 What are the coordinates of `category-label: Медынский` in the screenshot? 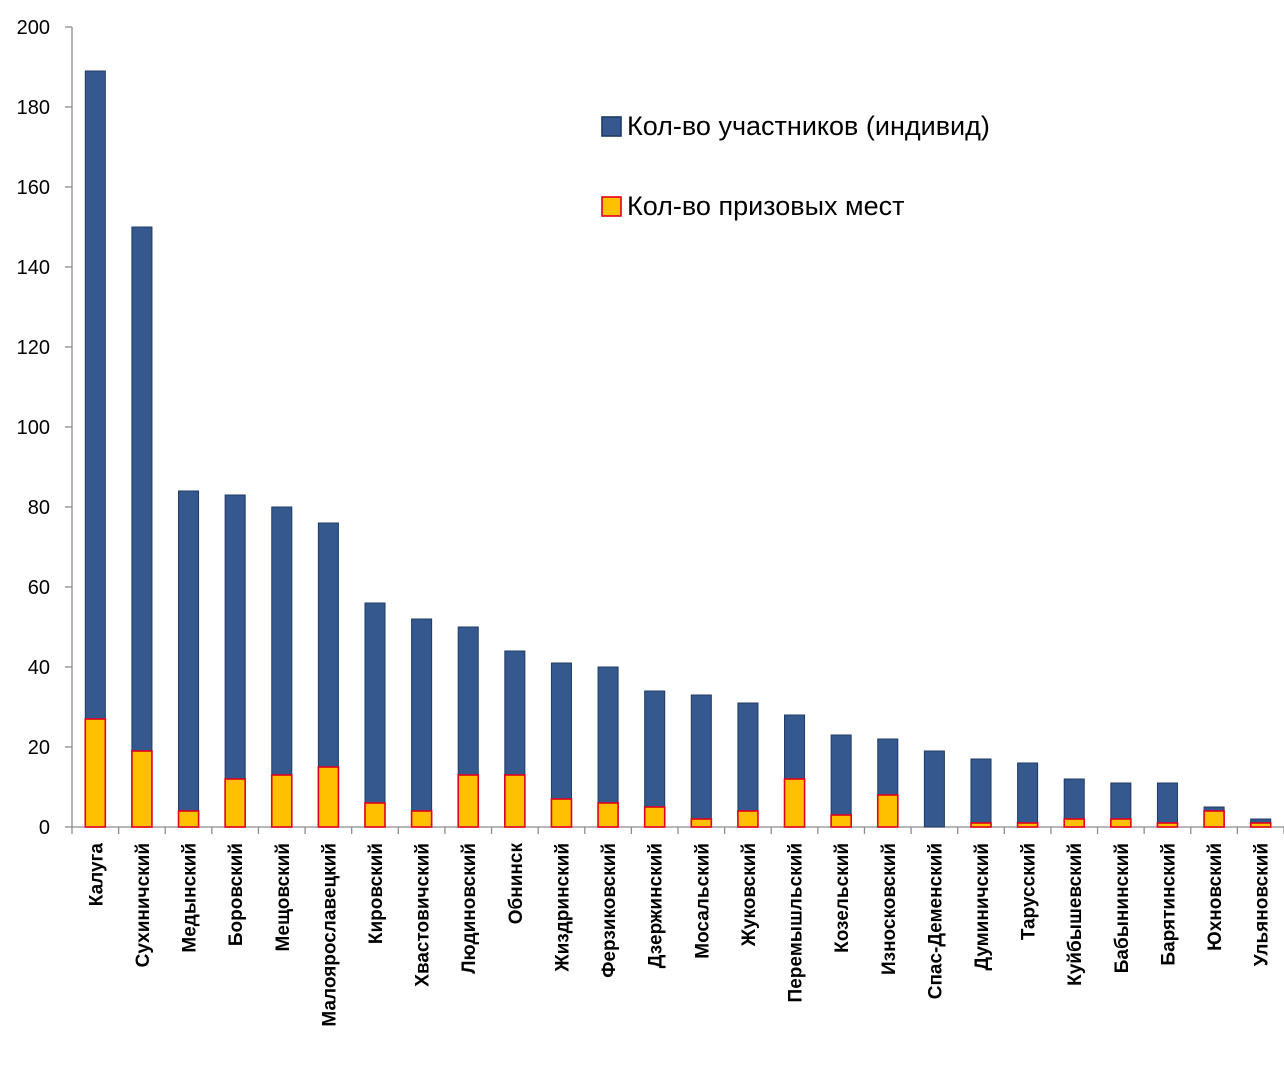 It's located at (190, 898).